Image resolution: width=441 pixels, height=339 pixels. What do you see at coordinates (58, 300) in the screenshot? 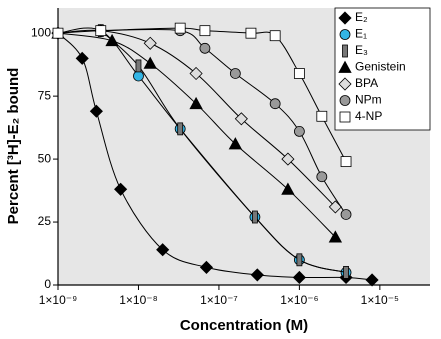
I see `x-tick-label: 1×10⁻⁹` at bounding box center [58, 300].